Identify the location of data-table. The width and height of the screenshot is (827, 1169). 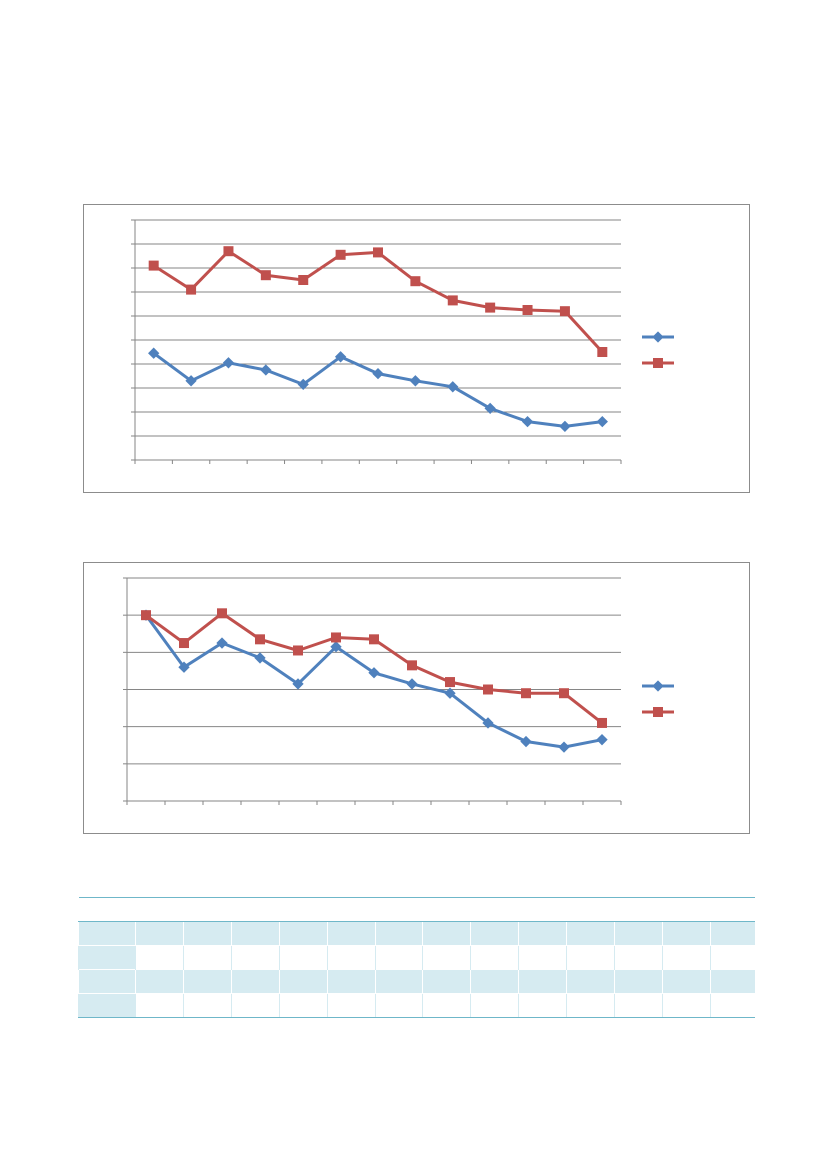
(416, 957).